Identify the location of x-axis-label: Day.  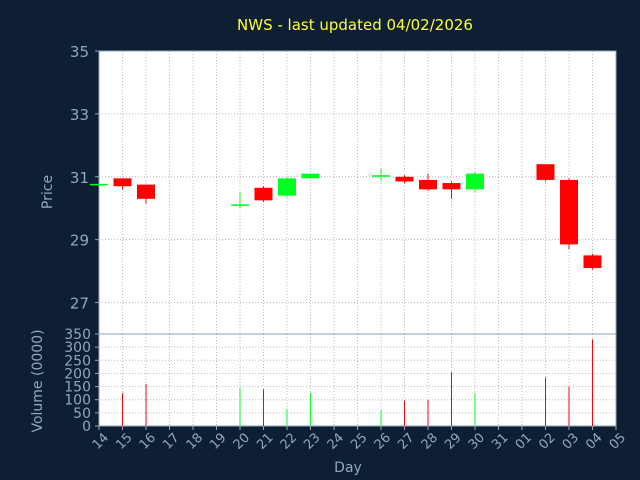
(348, 468).